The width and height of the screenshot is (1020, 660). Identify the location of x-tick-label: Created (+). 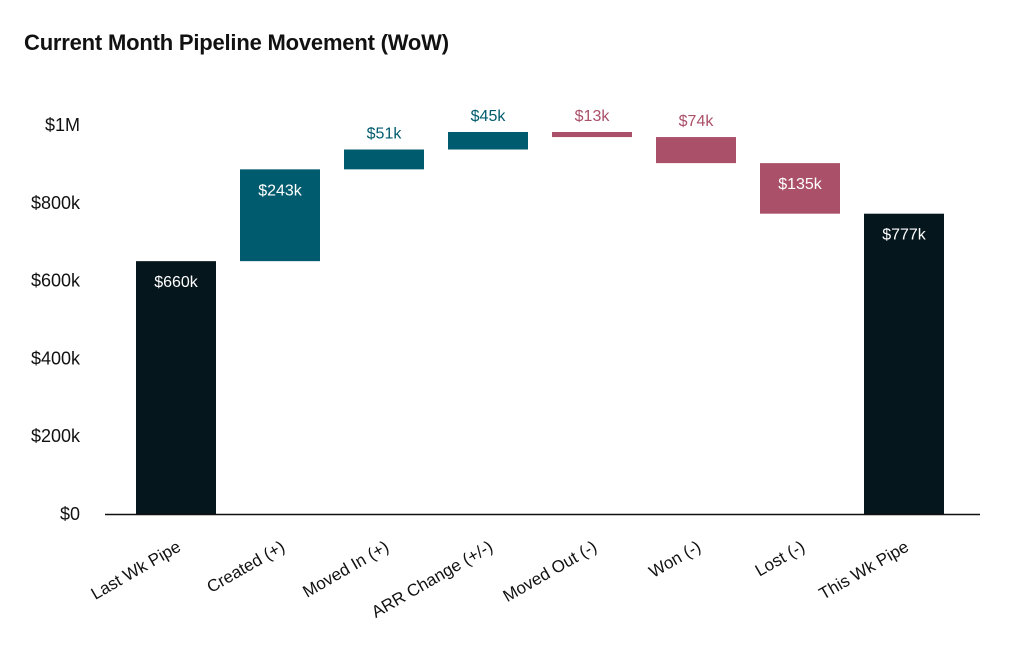
(246, 567).